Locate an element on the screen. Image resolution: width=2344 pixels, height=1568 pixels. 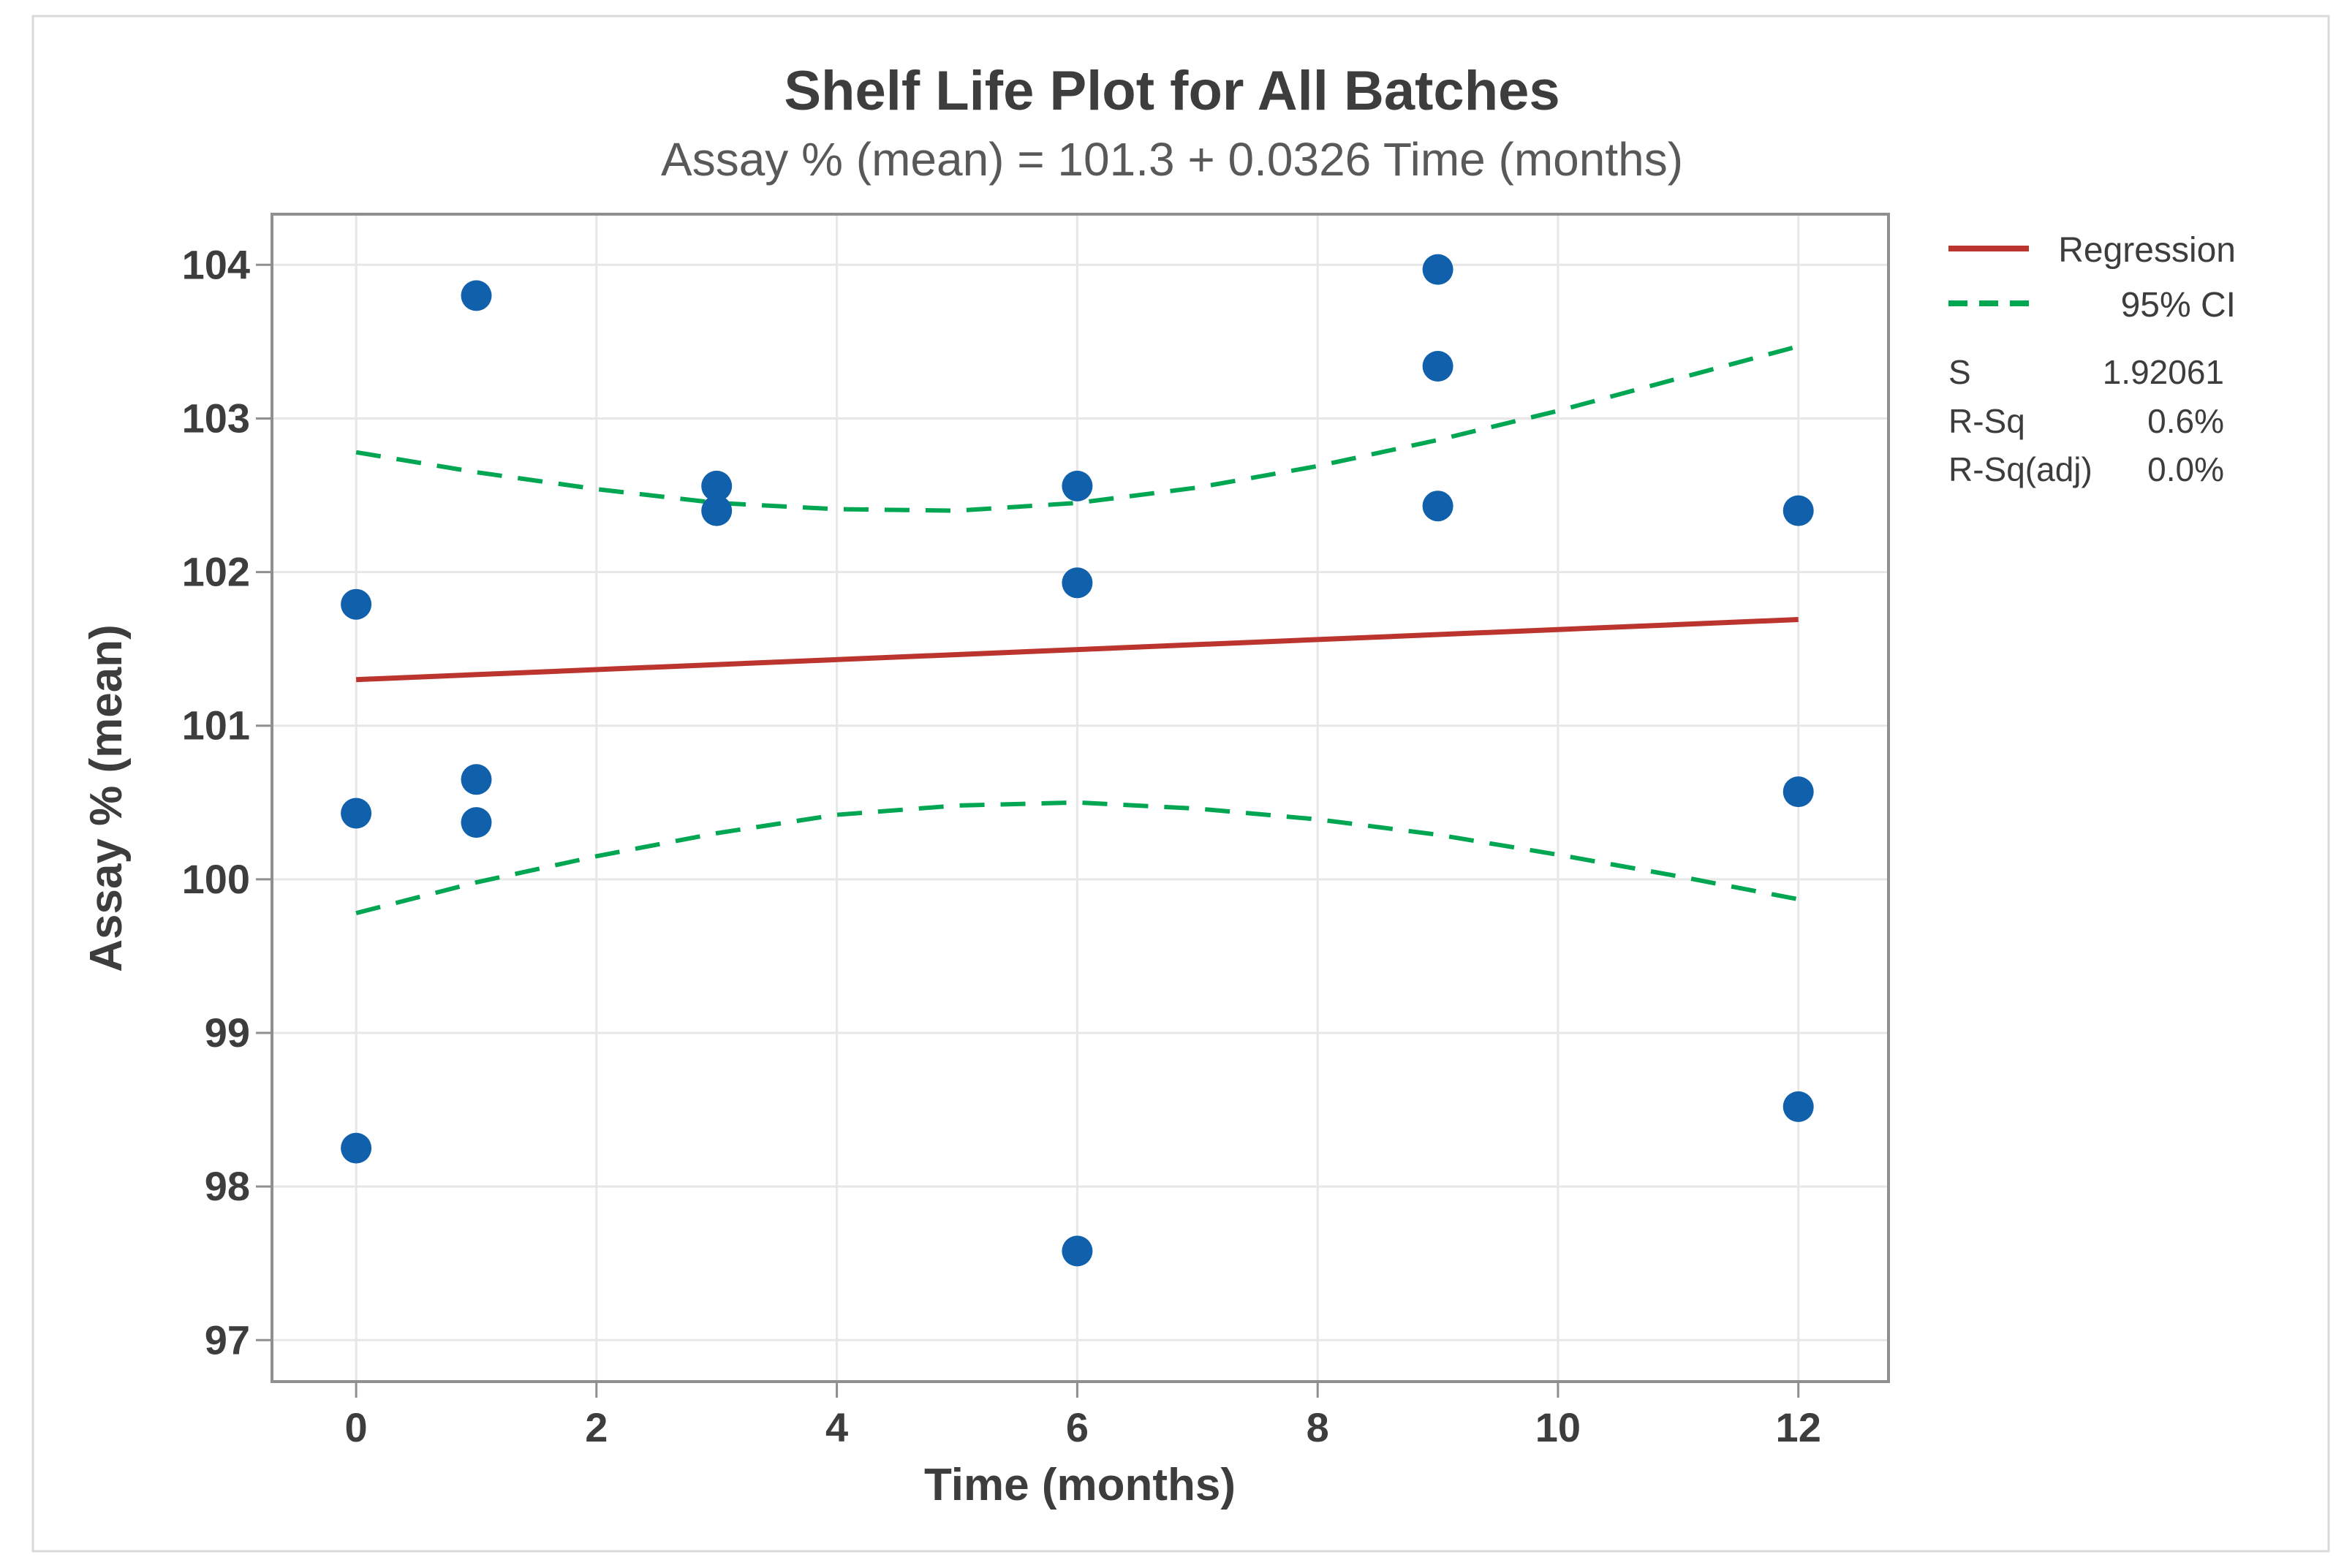
x-tick-label: 12 is located at coordinates (1799, 1427).